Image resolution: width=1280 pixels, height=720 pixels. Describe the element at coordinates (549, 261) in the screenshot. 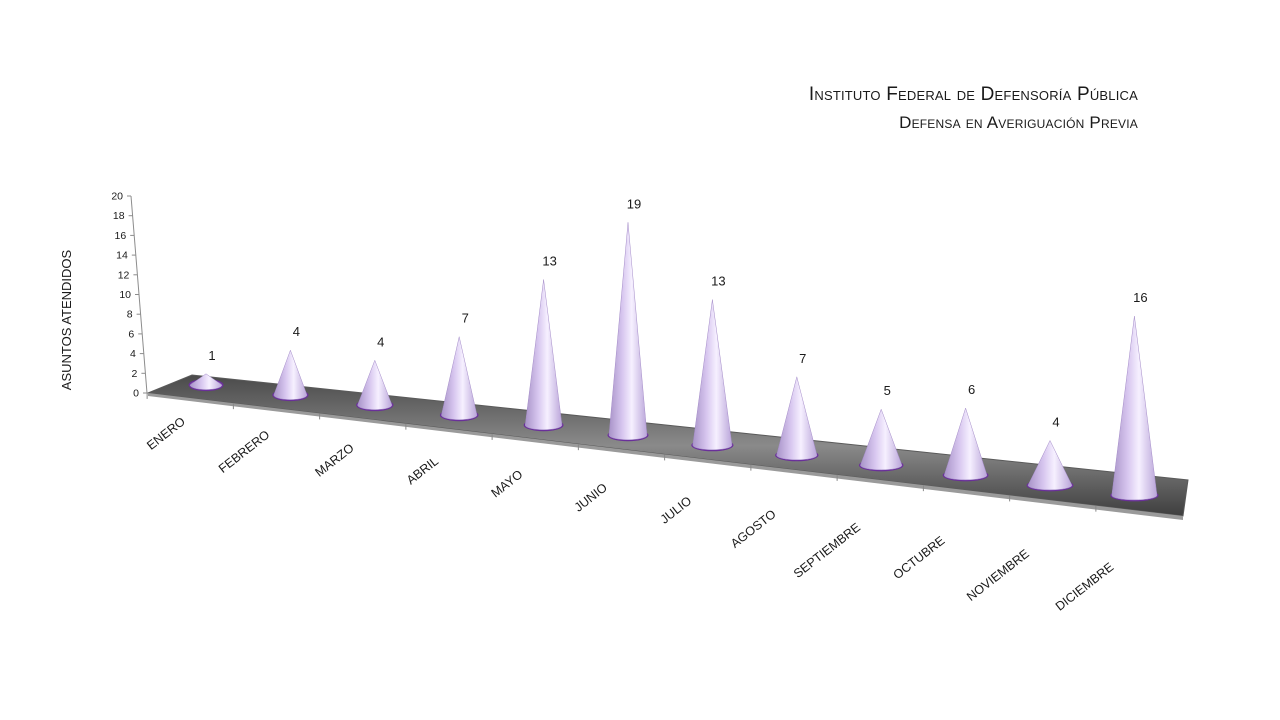

I see `data-label-mayo: 13` at that location.